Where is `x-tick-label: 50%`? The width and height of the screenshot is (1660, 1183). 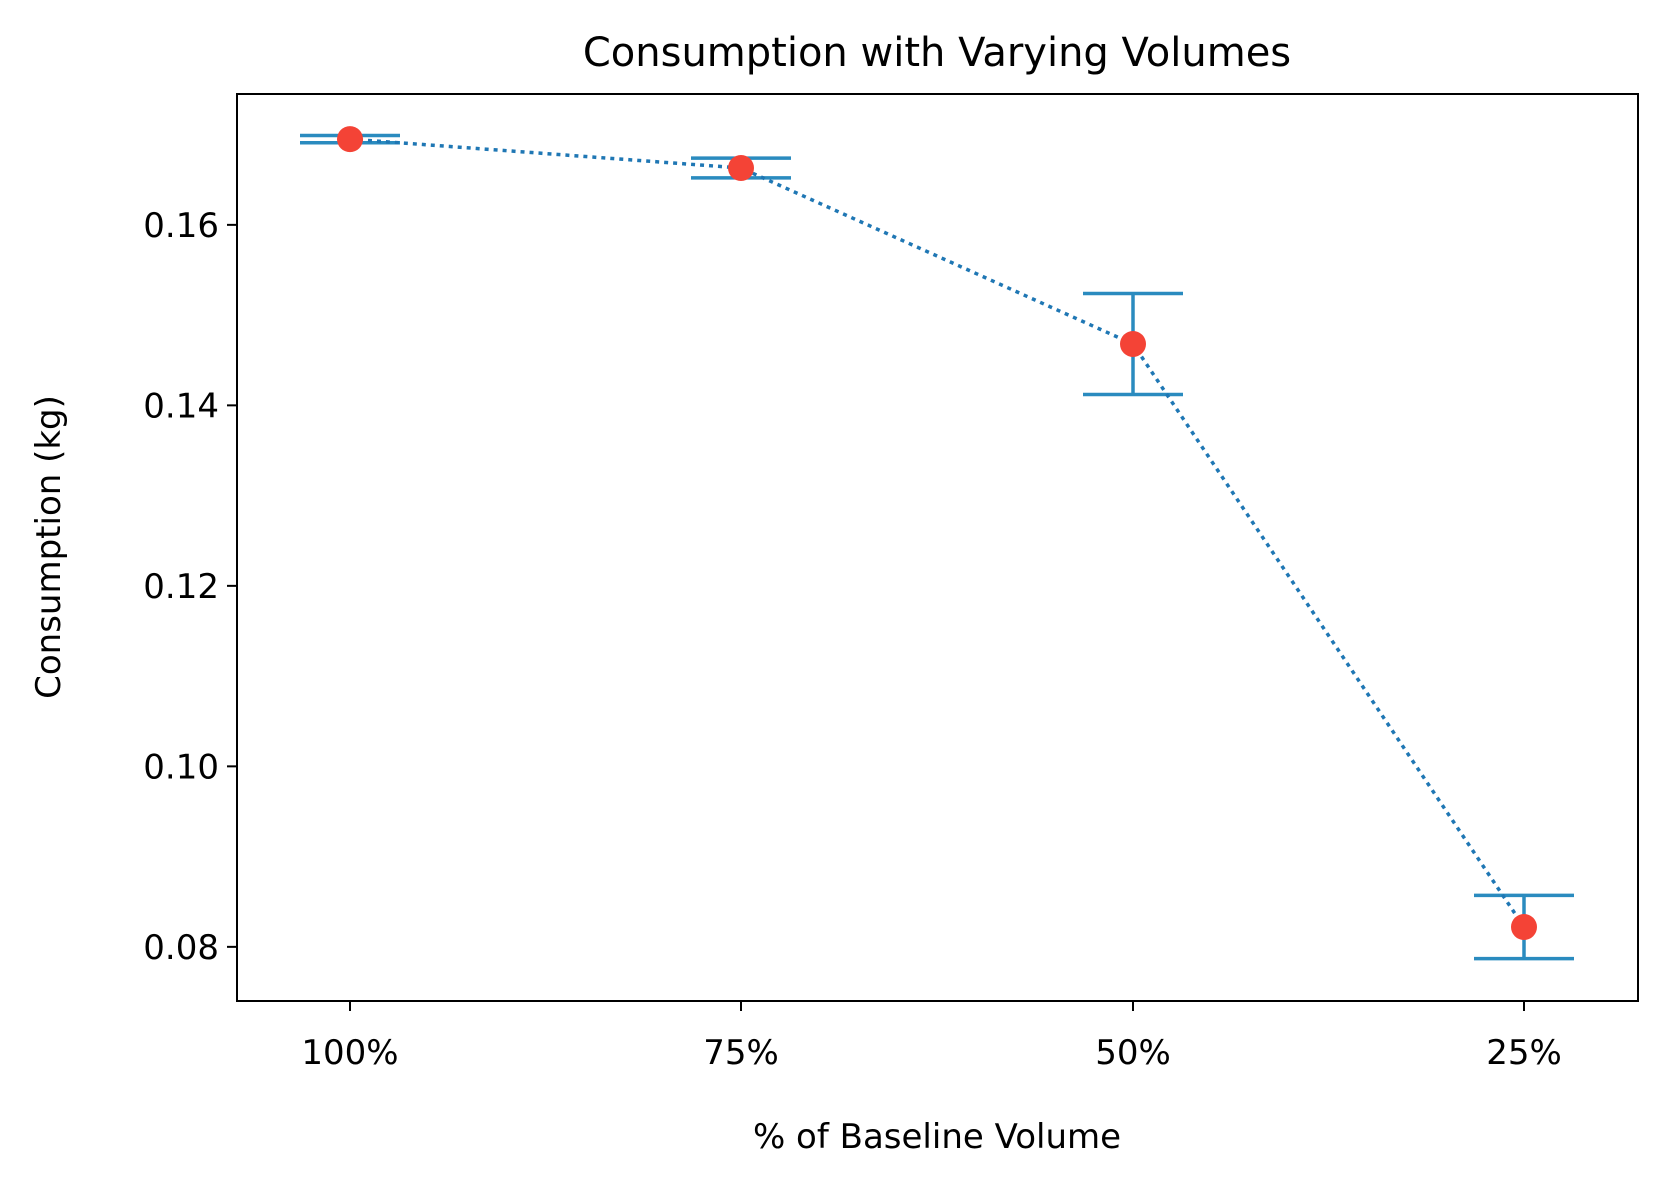 x-tick-label: 50% is located at coordinates (1133, 1053).